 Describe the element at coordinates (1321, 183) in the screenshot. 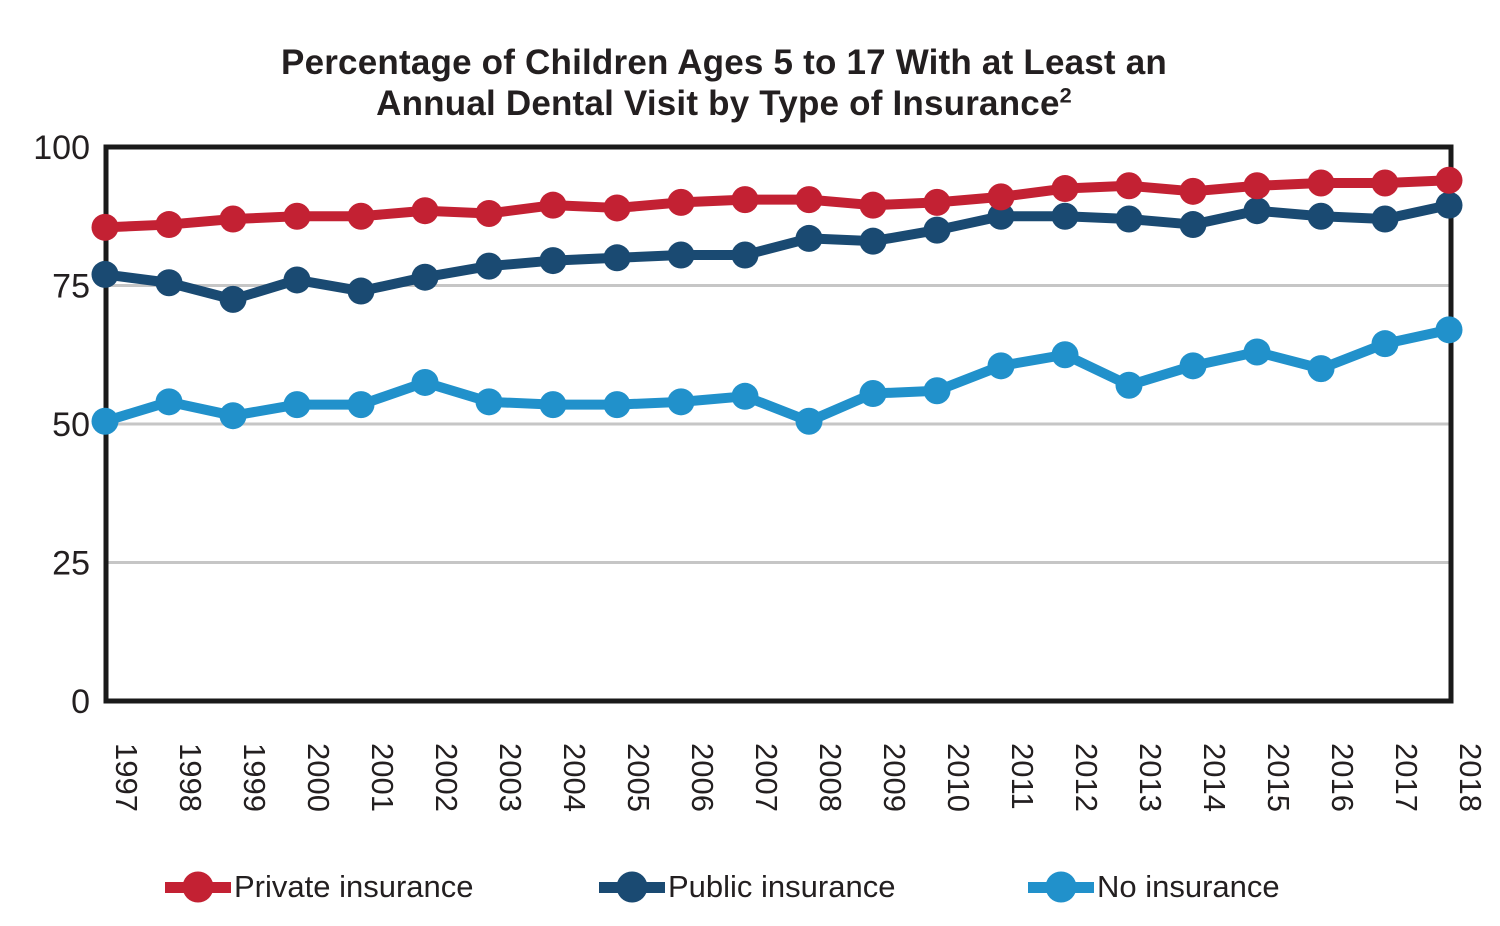

I see `data-point-private-insurance-2016` at that location.